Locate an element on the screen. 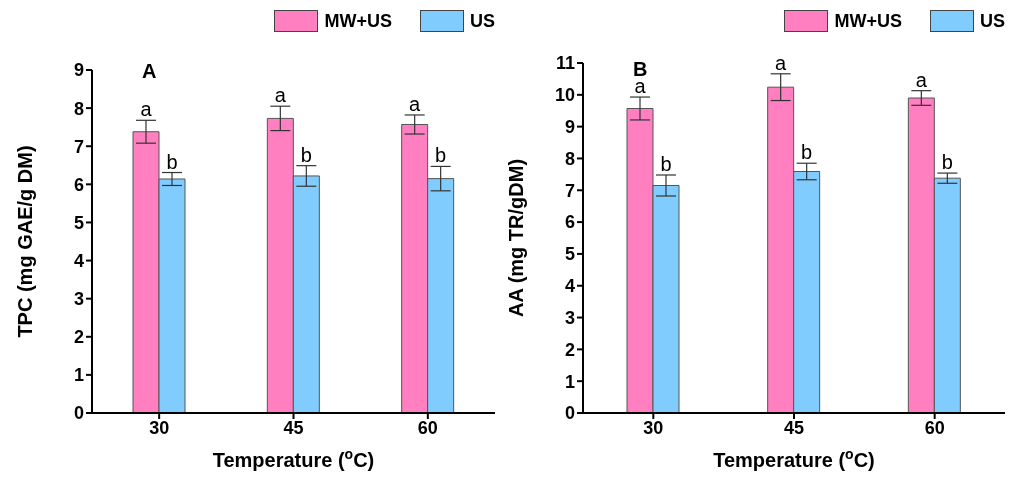  y-axis-title: TPC (mg GAE/g DM) is located at coordinates (25, 241).